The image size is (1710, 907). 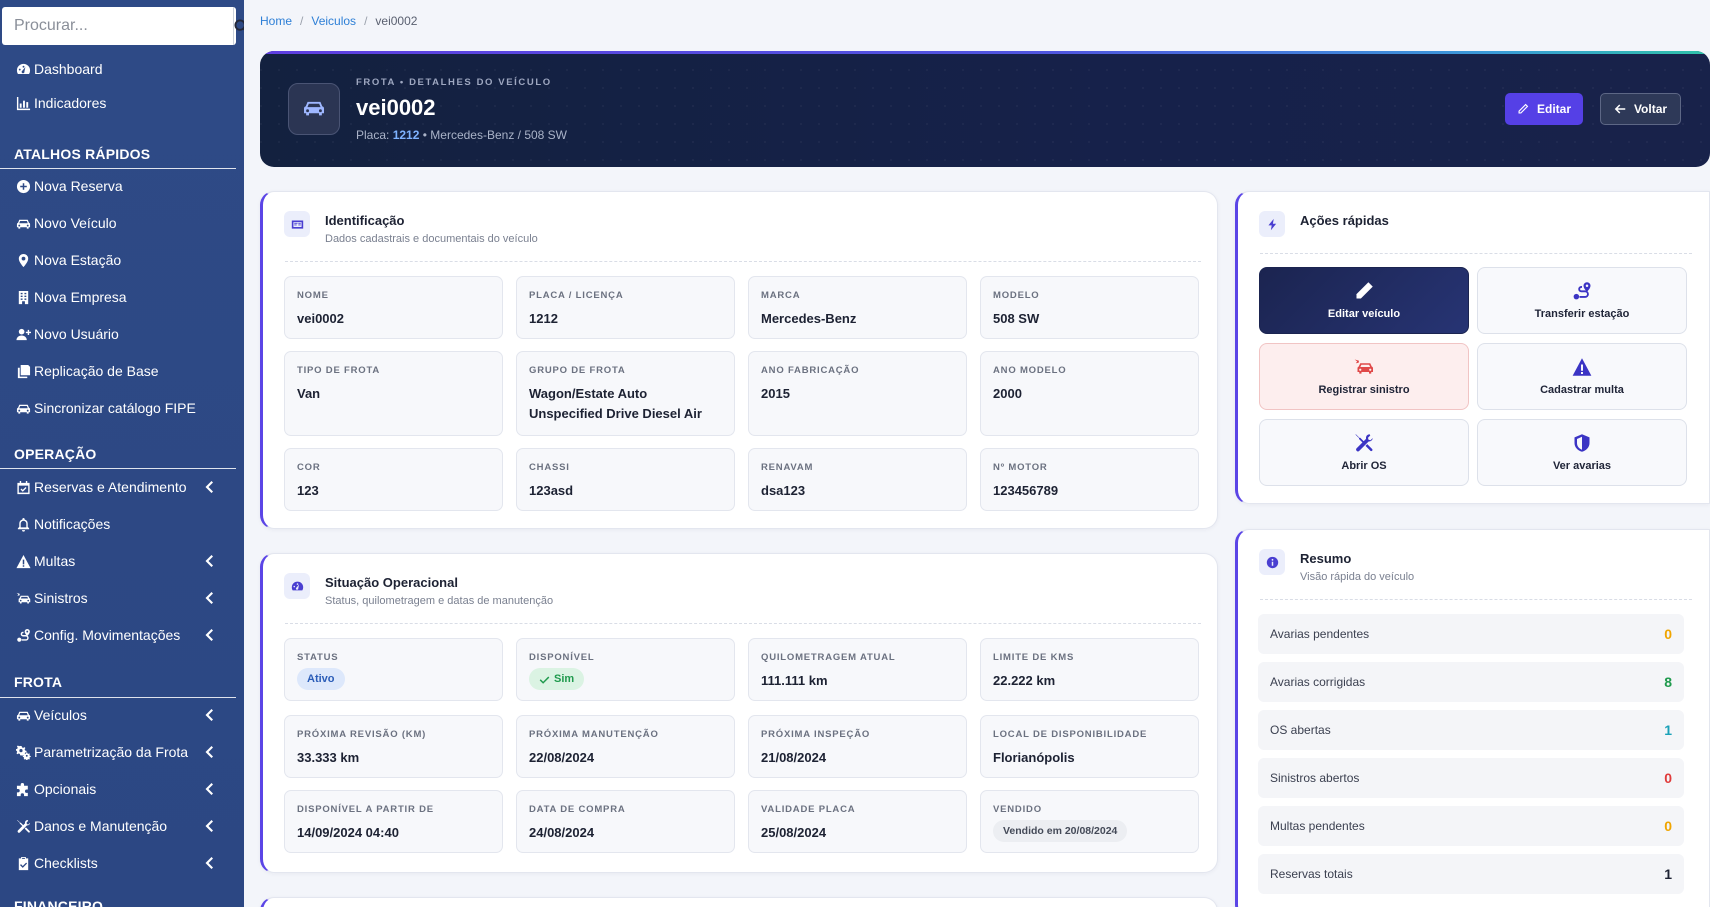 What do you see at coordinates (1668, 826) in the screenshot?
I see `summary-value: 0` at bounding box center [1668, 826].